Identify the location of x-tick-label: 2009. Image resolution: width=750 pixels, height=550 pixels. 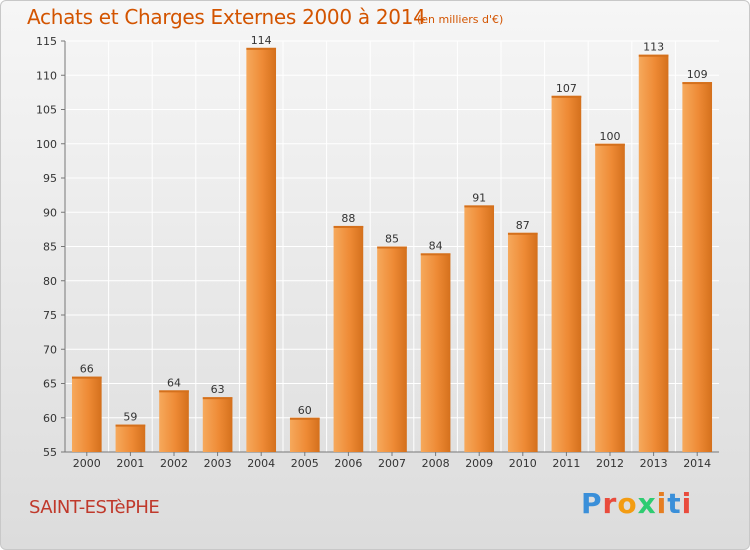
(479, 463).